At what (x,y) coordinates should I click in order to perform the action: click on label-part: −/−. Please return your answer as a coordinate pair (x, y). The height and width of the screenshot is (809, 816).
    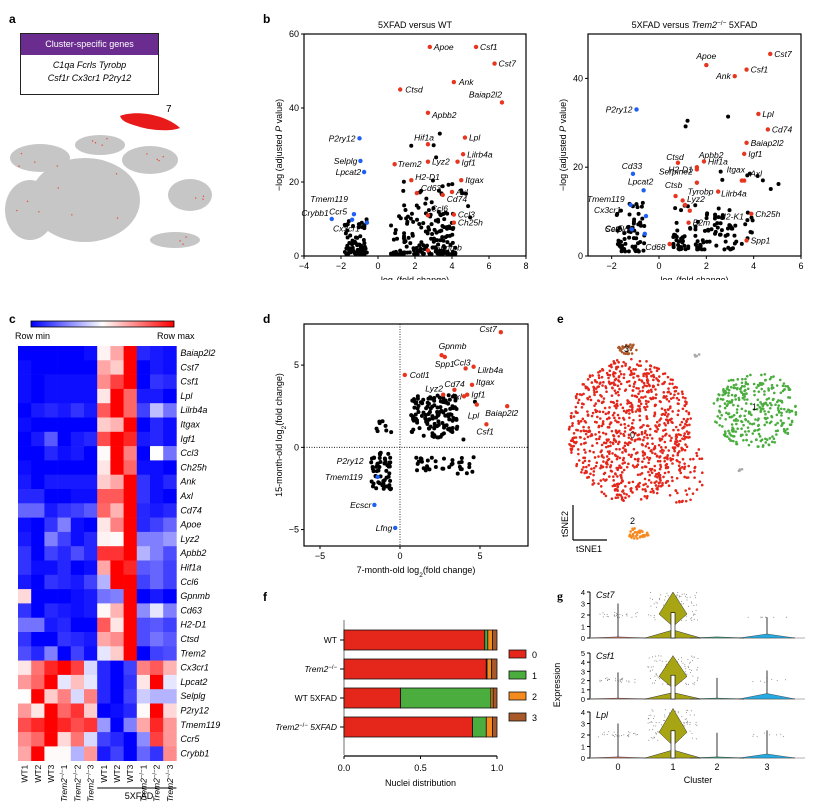
    Looking at the image, I should click on (332, 668).